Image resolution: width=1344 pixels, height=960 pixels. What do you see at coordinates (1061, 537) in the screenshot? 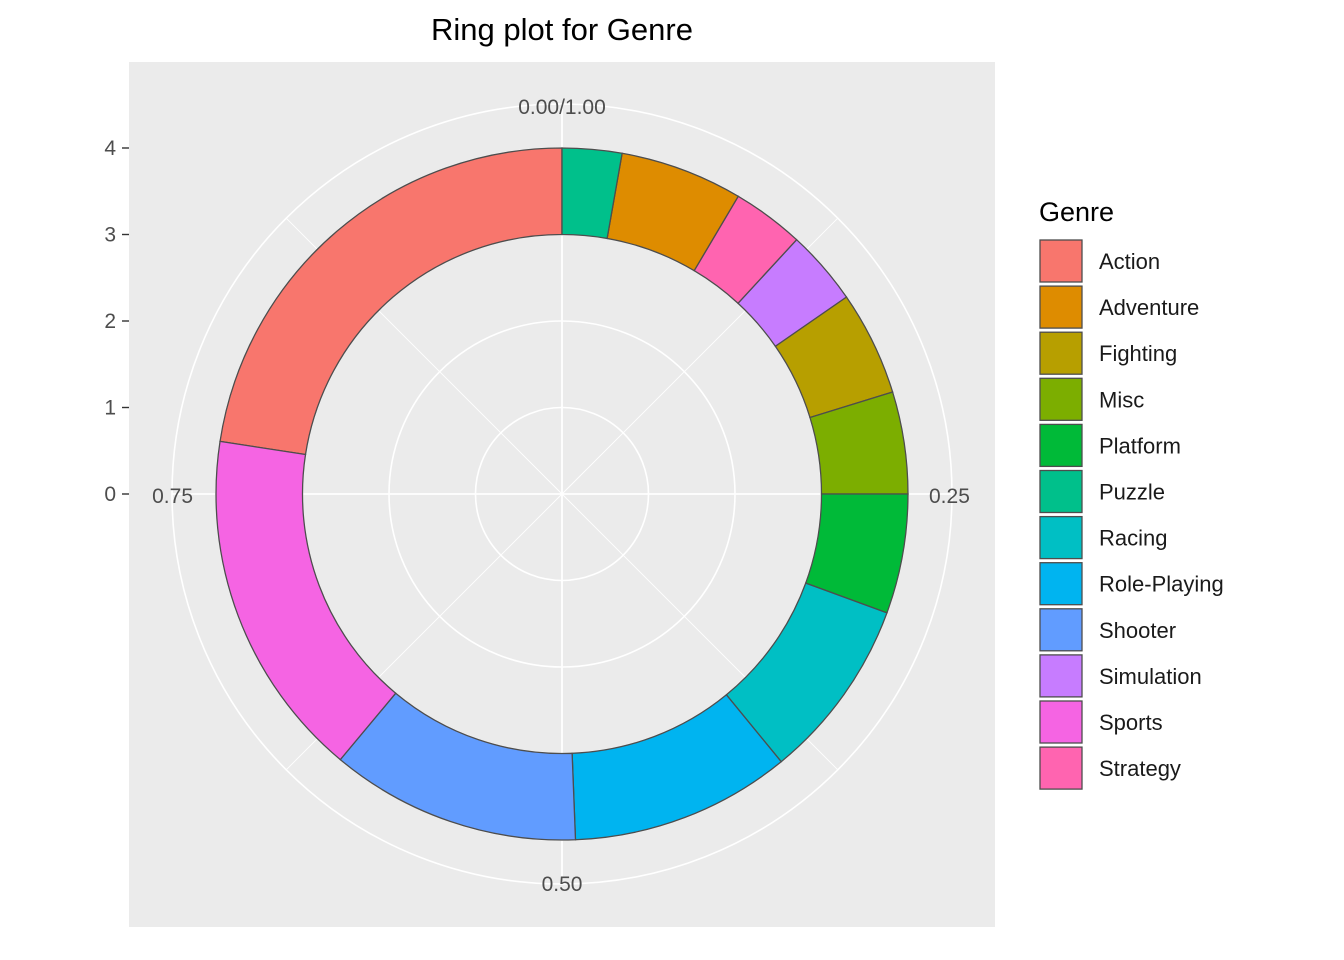
I see `legend-key-racing` at bounding box center [1061, 537].